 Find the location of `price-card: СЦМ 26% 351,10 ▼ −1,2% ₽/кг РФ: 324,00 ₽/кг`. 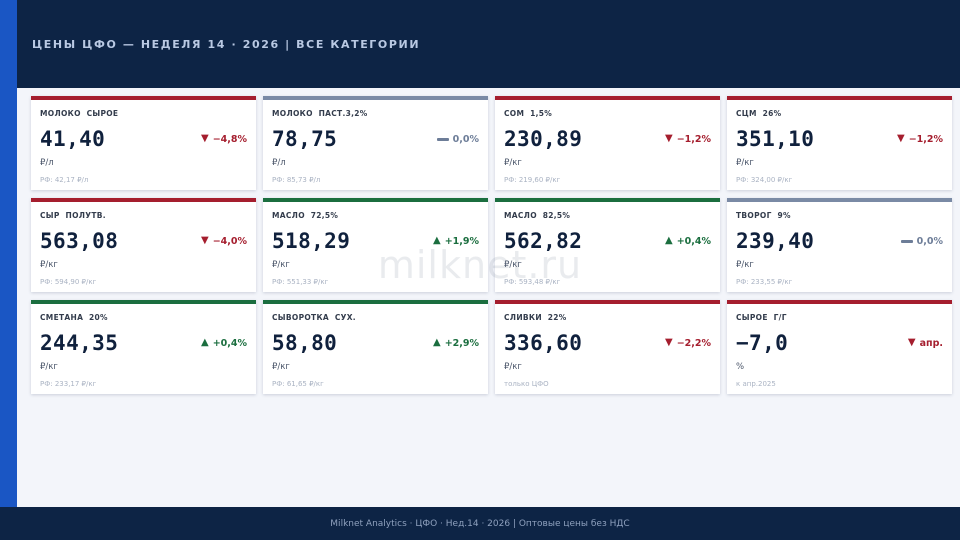

price-card: СЦМ 26% 351,10 ▼ −1,2% ₽/кг РФ: 324,00 ₽/кг is located at coordinates (839, 143).